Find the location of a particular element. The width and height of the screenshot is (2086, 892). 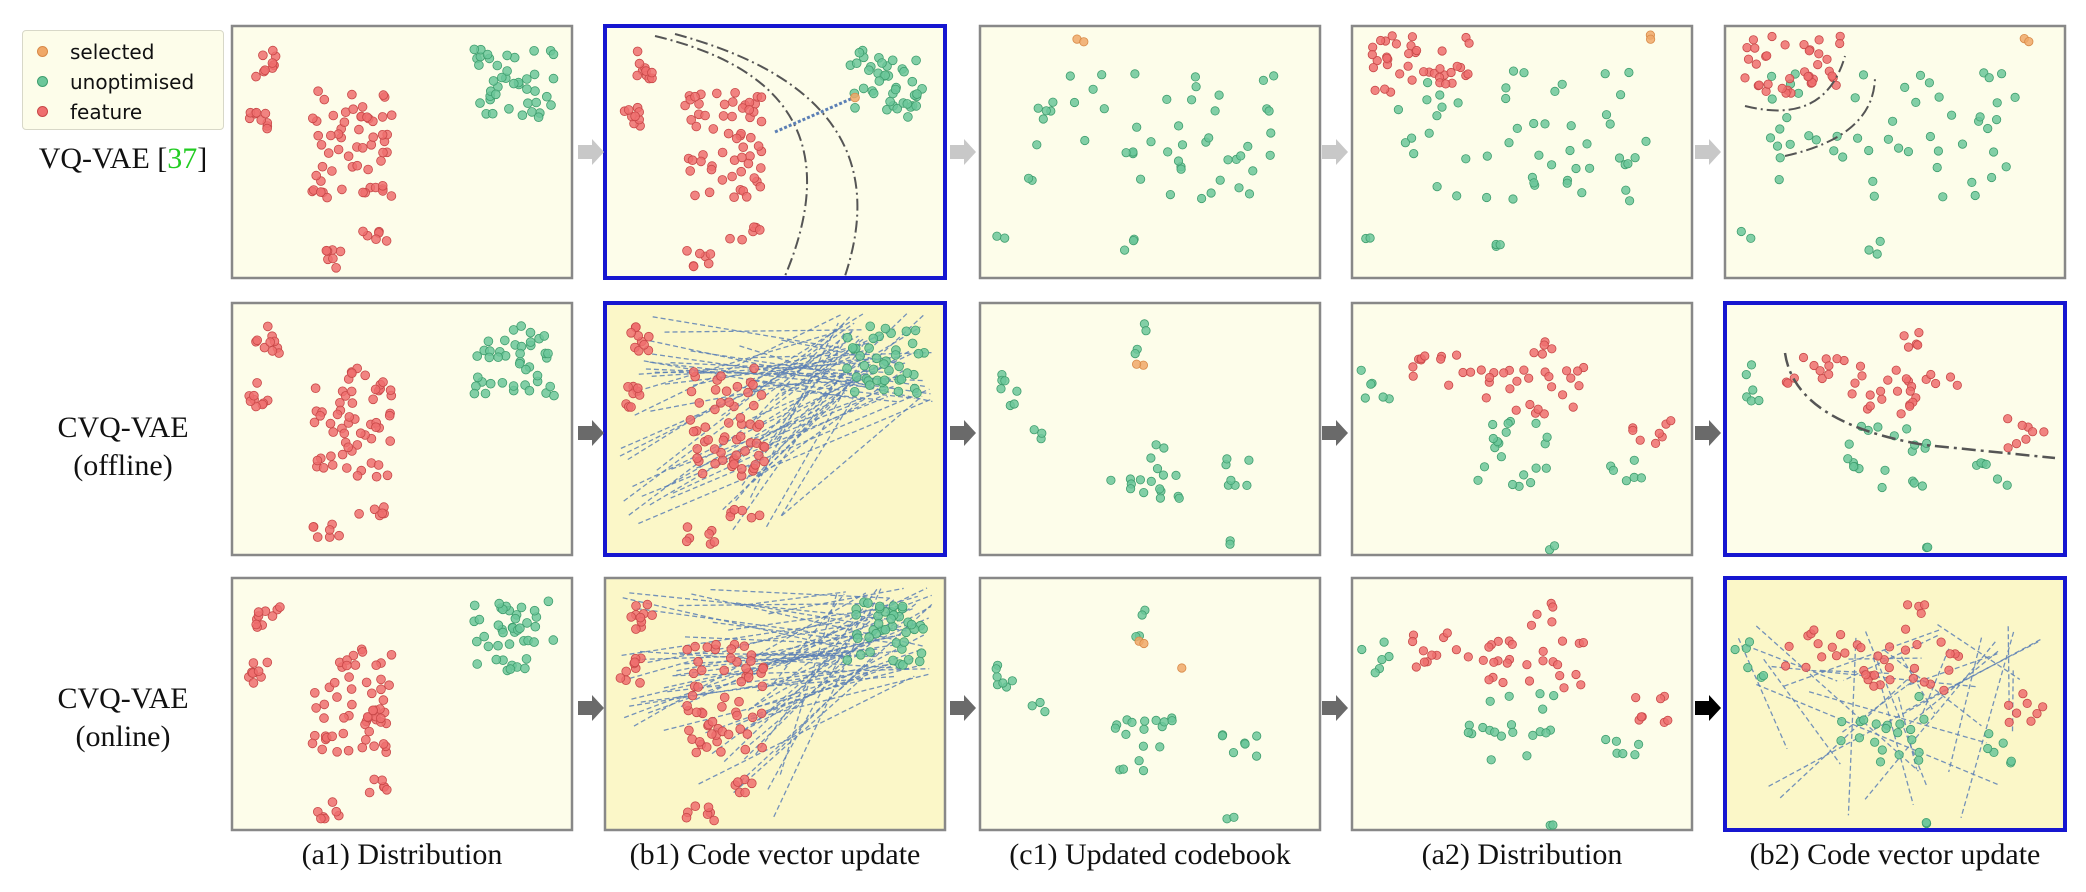

panel-r2-c5 is located at coordinates (1895, 429).